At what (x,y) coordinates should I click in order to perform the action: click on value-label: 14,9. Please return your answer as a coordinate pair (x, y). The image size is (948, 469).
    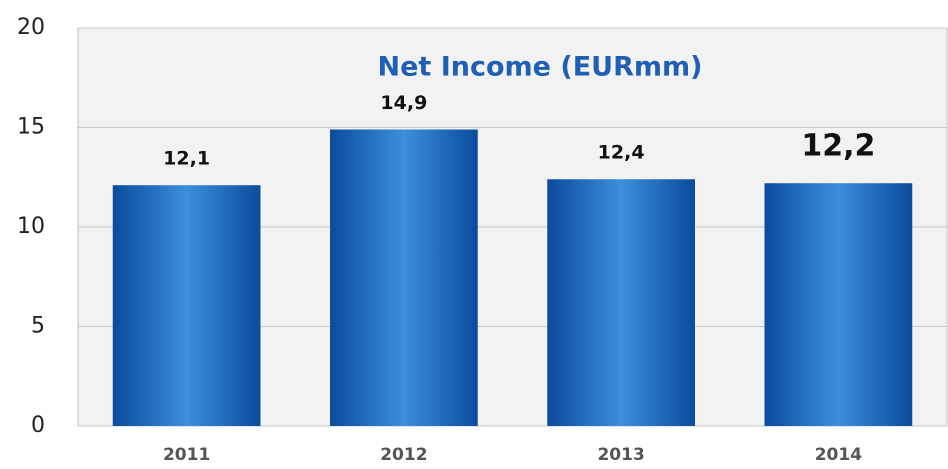
    Looking at the image, I should click on (403, 103).